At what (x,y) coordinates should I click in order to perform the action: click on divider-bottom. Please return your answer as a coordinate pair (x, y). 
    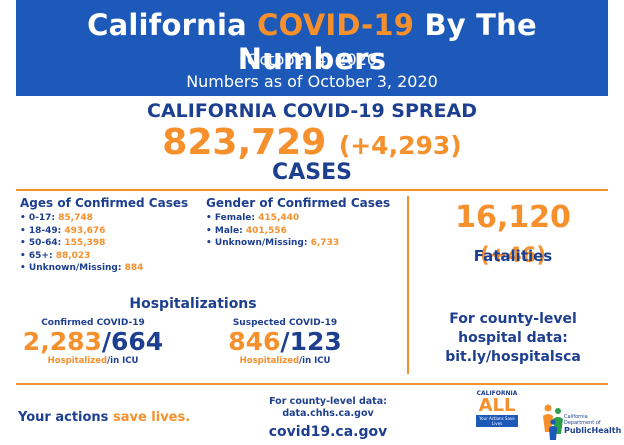
    Looking at the image, I should click on (312, 384).